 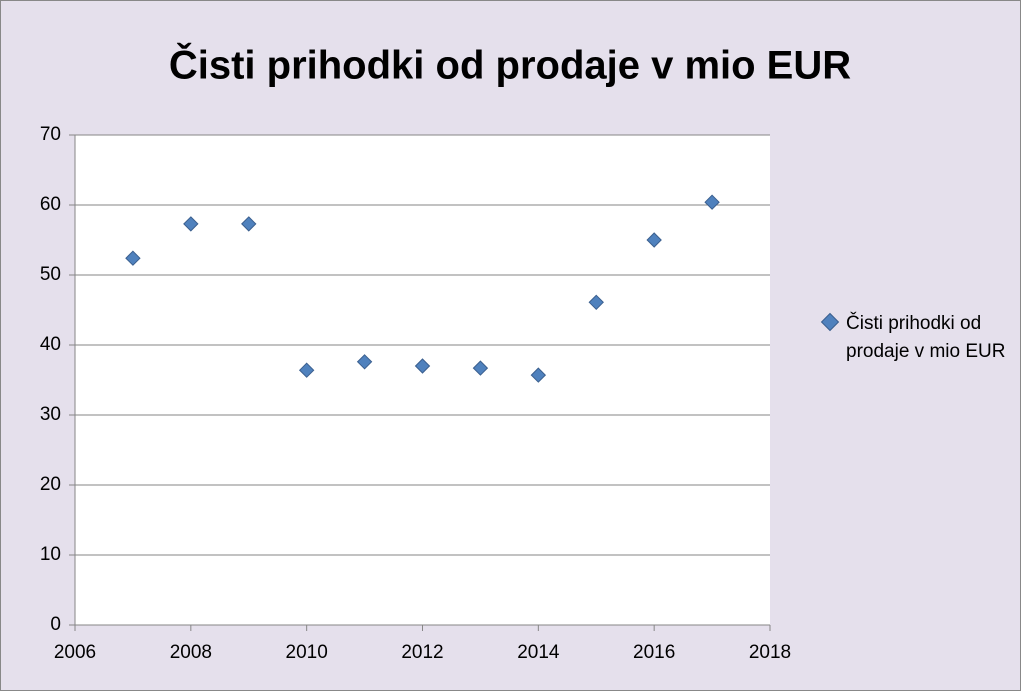 What do you see at coordinates (55, 624) in the screenshot?
I see `y-tick-label: 0` at bounding box center [55, 624].